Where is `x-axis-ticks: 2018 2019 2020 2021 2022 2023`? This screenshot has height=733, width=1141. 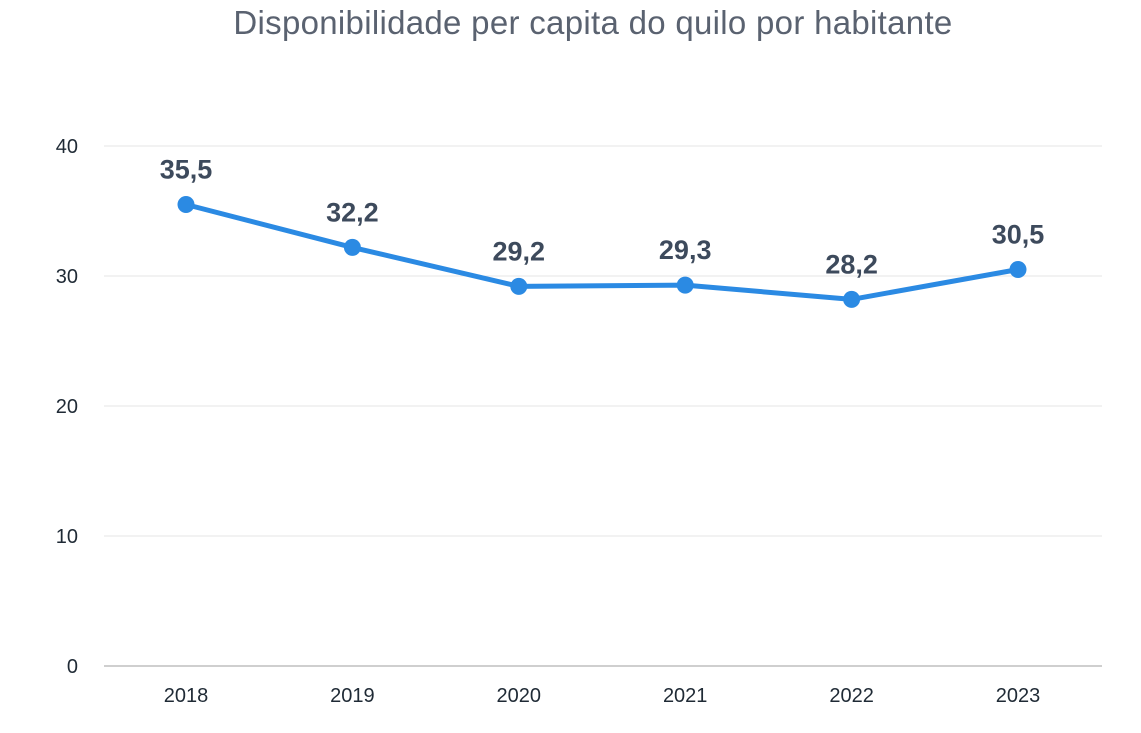
x-axis-ticks: 2018 2019 2020 2021 2022 2023 is located at coordinates (602, 696).